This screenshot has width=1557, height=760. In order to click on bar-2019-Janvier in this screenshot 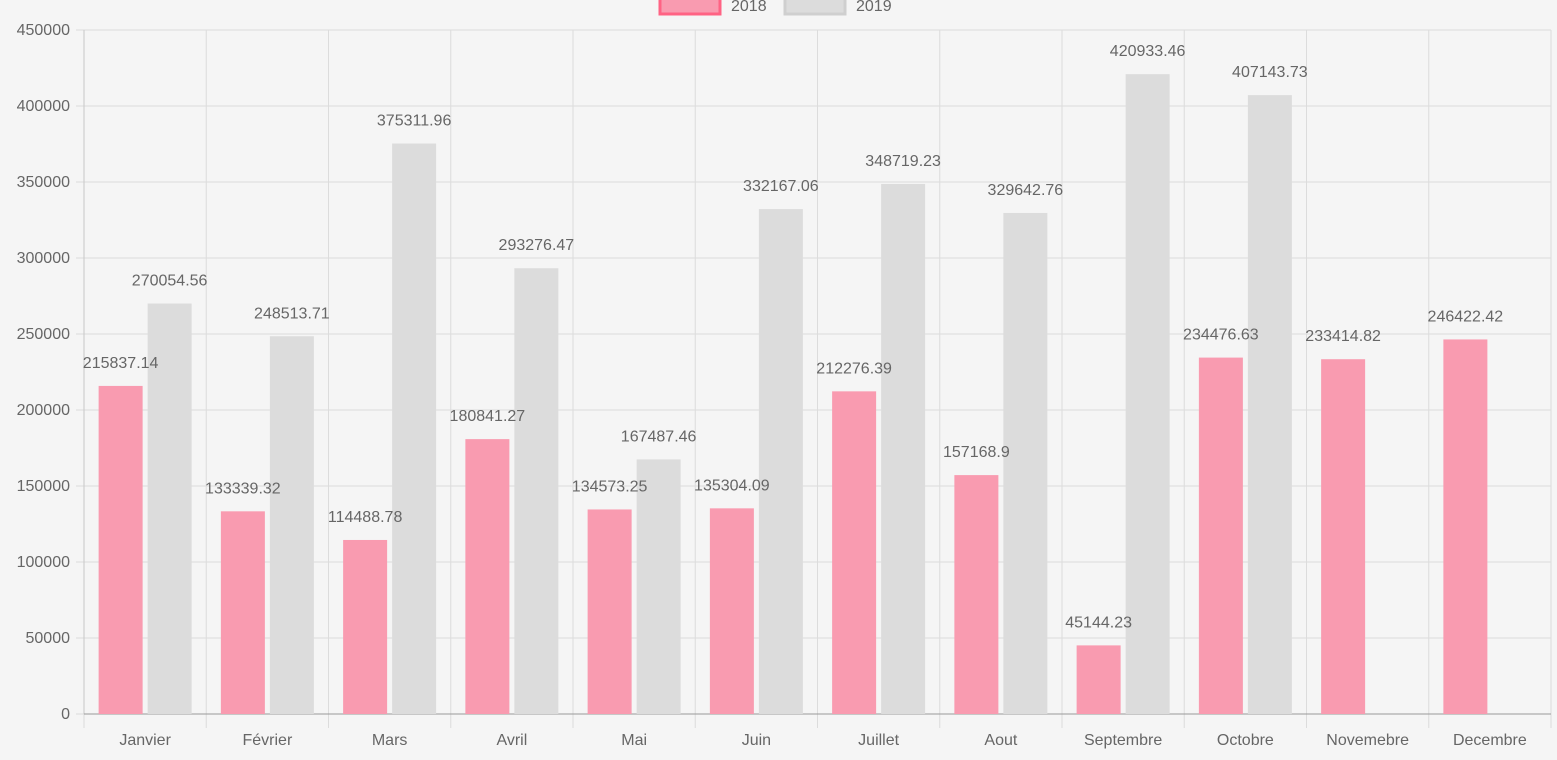, I will do `click(169, 508)`.